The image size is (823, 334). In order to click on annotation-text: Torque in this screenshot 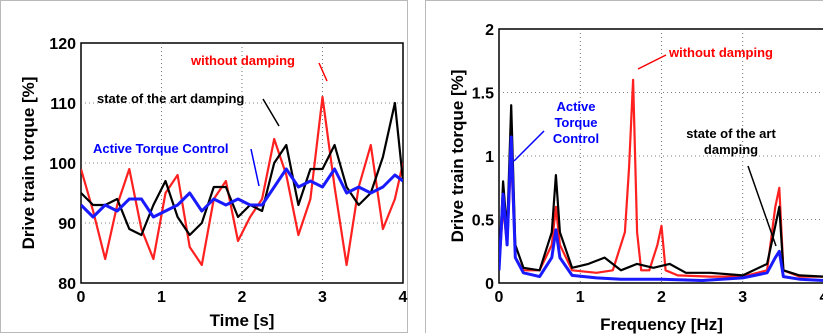, I will do `click(575, 122)`.